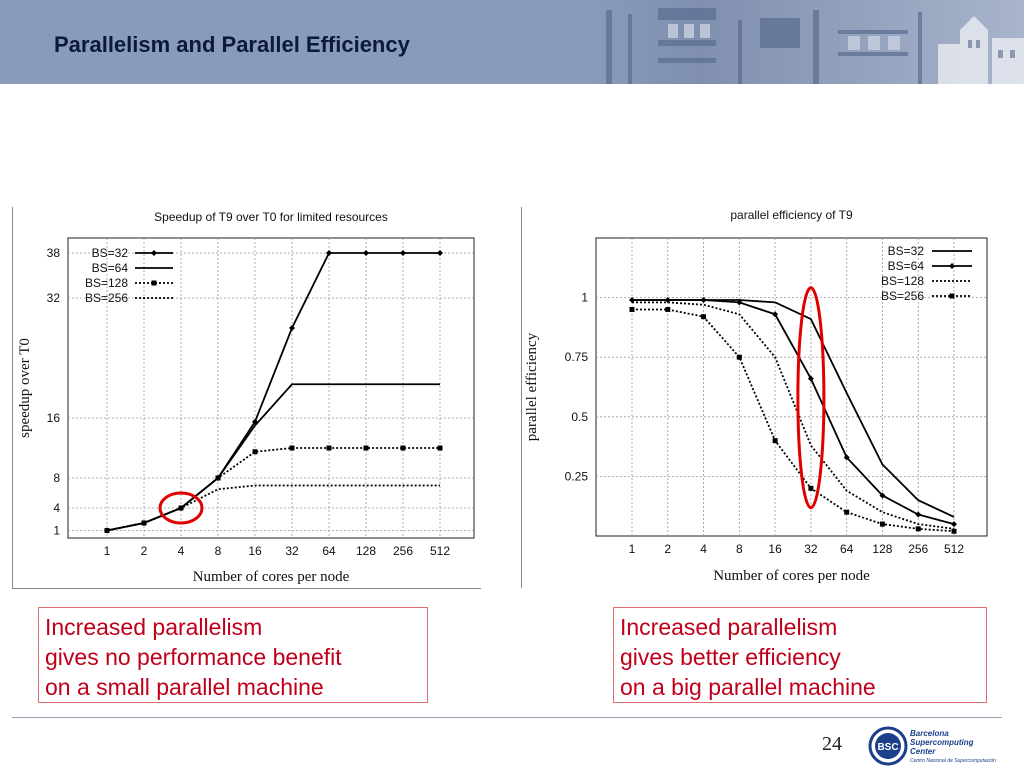  What do you see at coordinates (144, 551) in the screenshot?
I see `x-tick-label: 2` at bounding box center [144, 551].